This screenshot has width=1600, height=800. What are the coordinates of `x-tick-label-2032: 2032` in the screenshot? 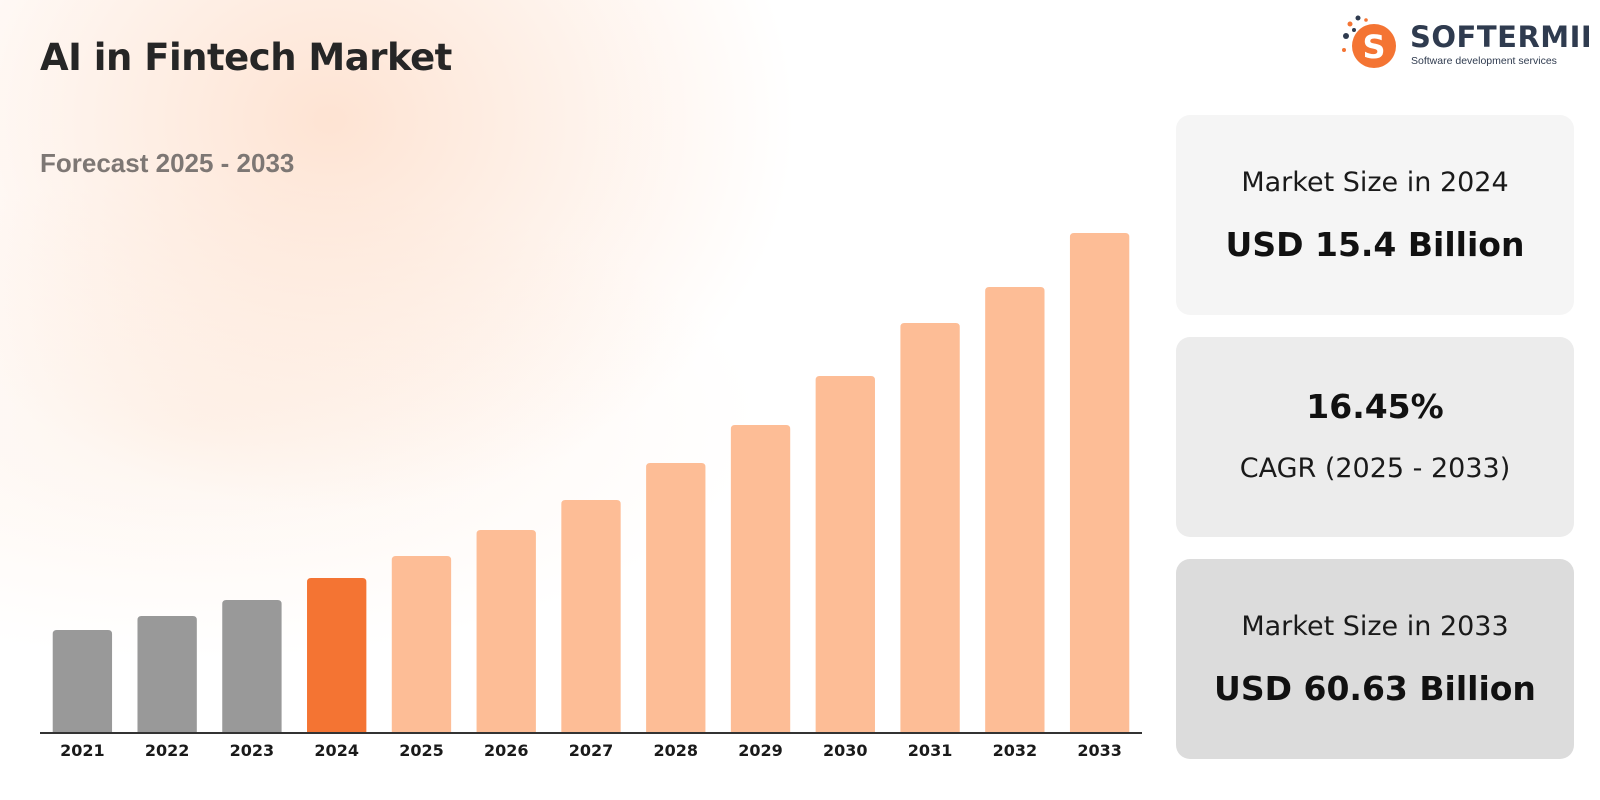 It's located at (1015, 750).